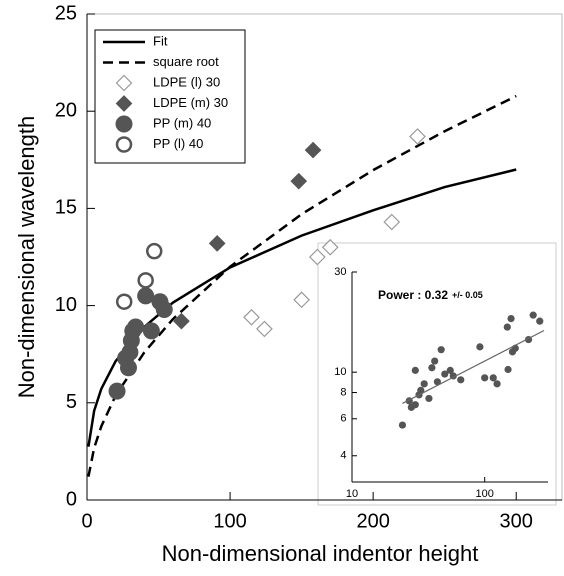 The width and height of the screenshot is (564, 576). I want to click on y-tick-label: 6, so click(343, 419).